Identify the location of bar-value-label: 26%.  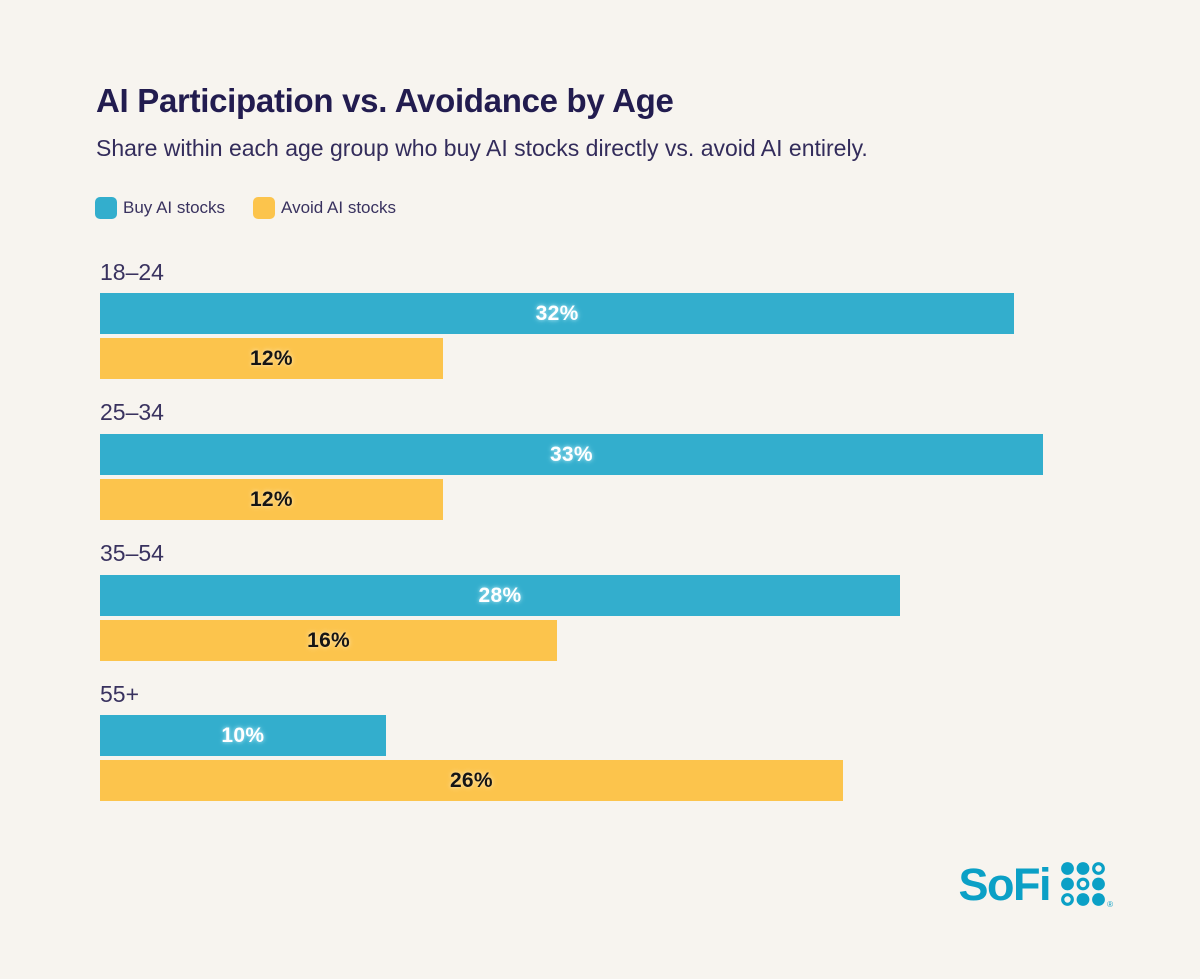
(471, 781).